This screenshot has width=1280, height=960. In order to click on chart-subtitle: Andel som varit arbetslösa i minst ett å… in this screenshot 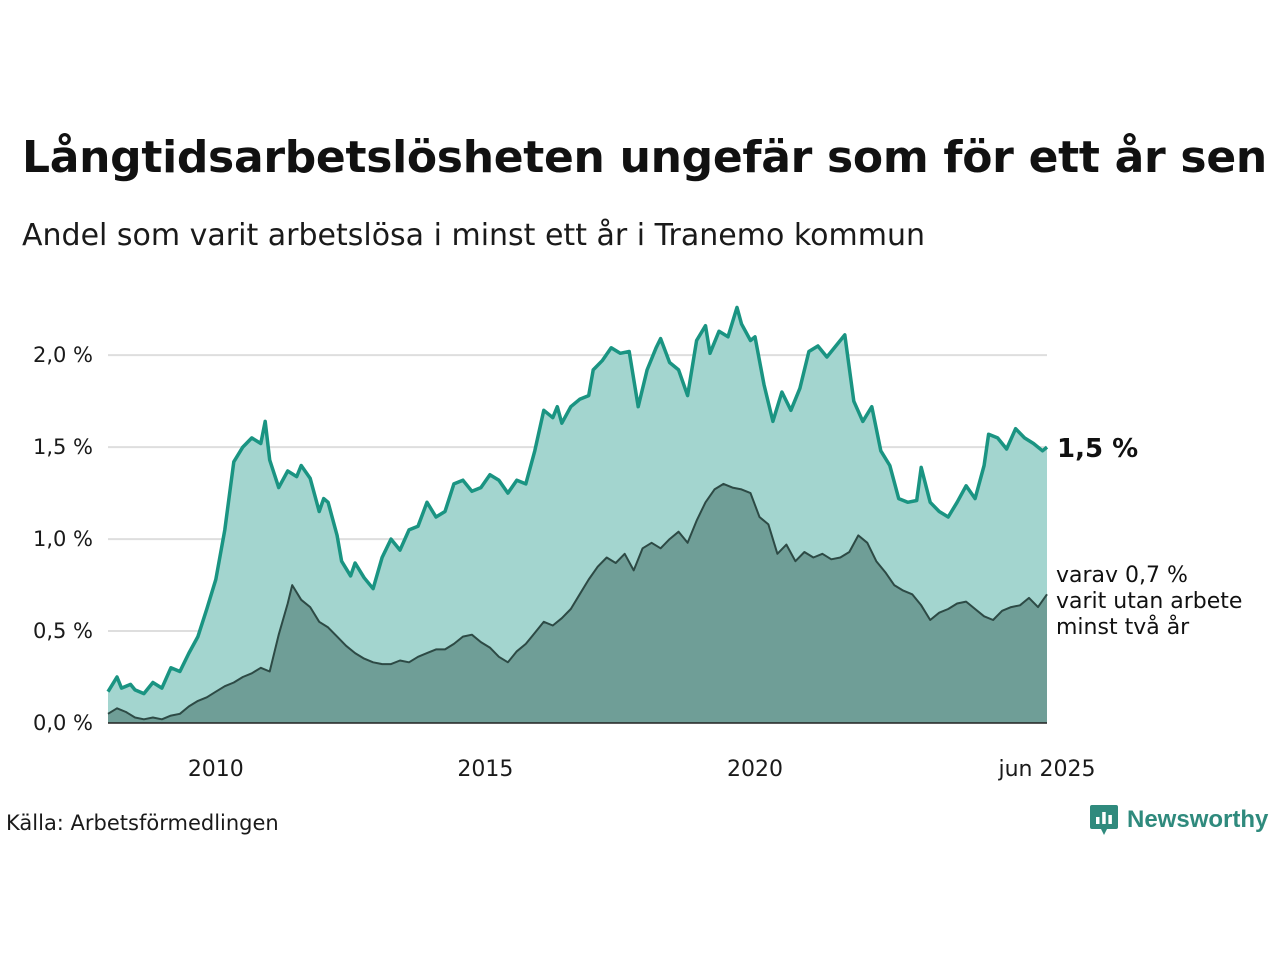, I will do `click(473, 235)`.